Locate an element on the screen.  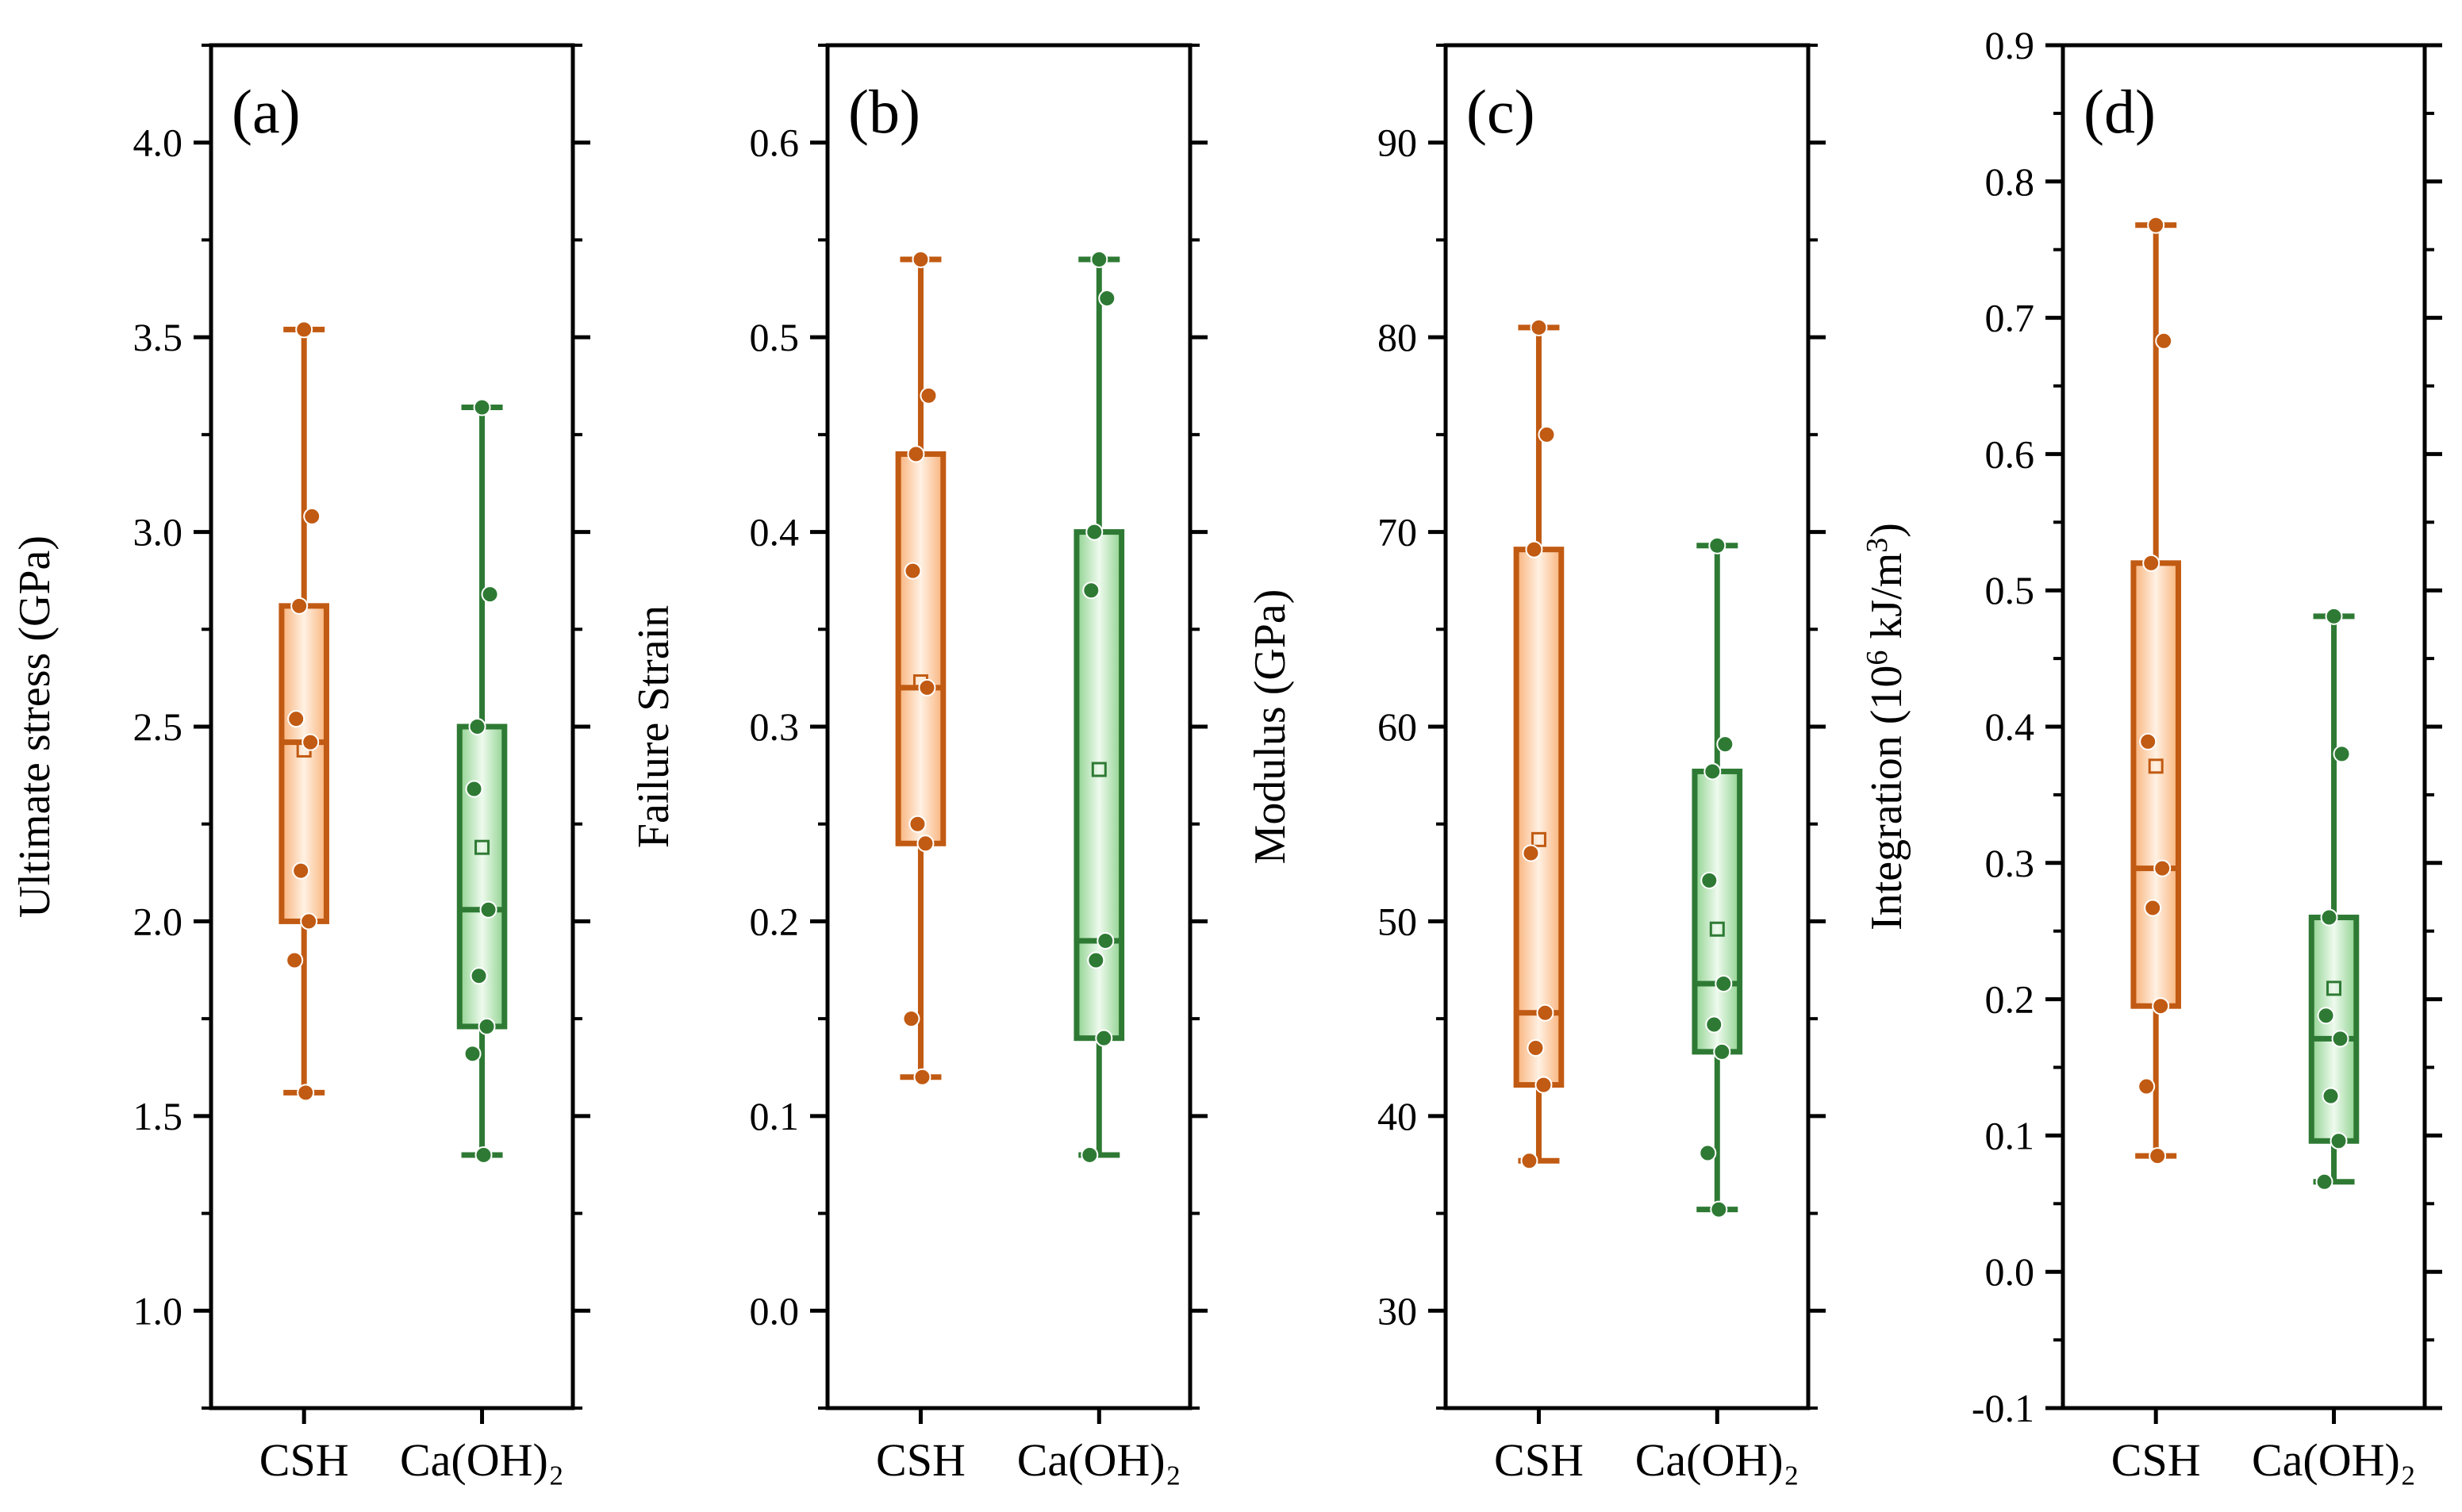
y-axis-label: Ultimate stress (GPa) is located at coordinates (35, 727).